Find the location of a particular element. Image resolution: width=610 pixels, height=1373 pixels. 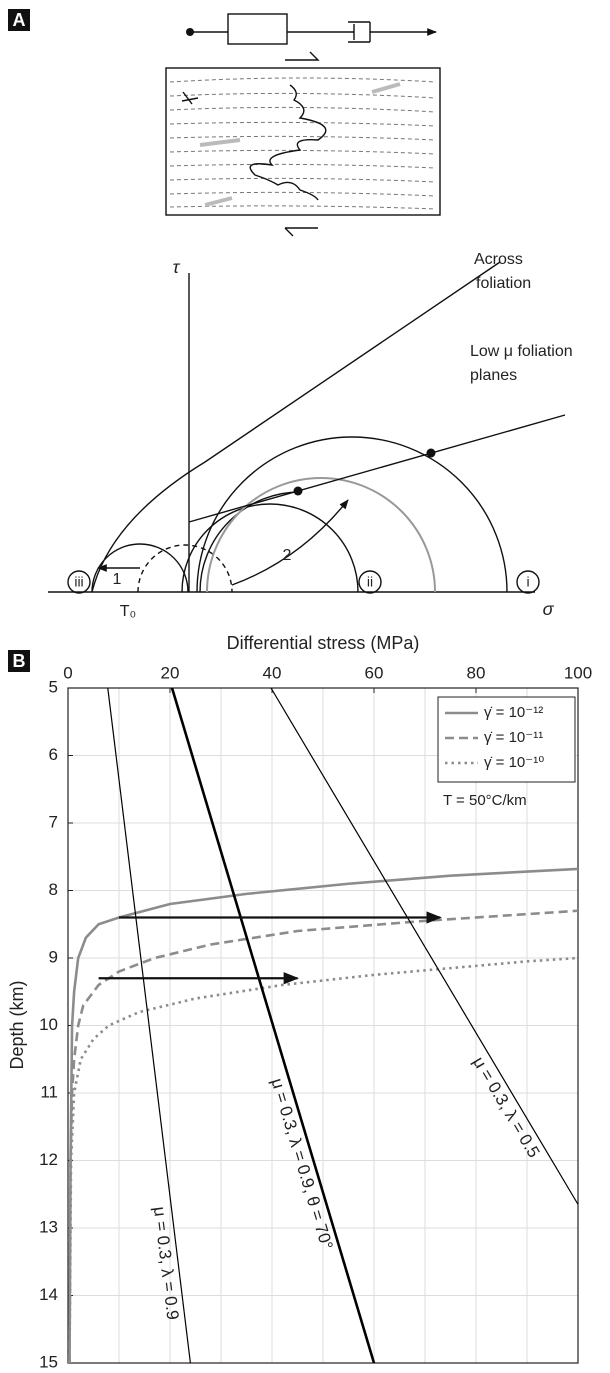

y-tick-label: 15 is located at coordinates (48, 1361).